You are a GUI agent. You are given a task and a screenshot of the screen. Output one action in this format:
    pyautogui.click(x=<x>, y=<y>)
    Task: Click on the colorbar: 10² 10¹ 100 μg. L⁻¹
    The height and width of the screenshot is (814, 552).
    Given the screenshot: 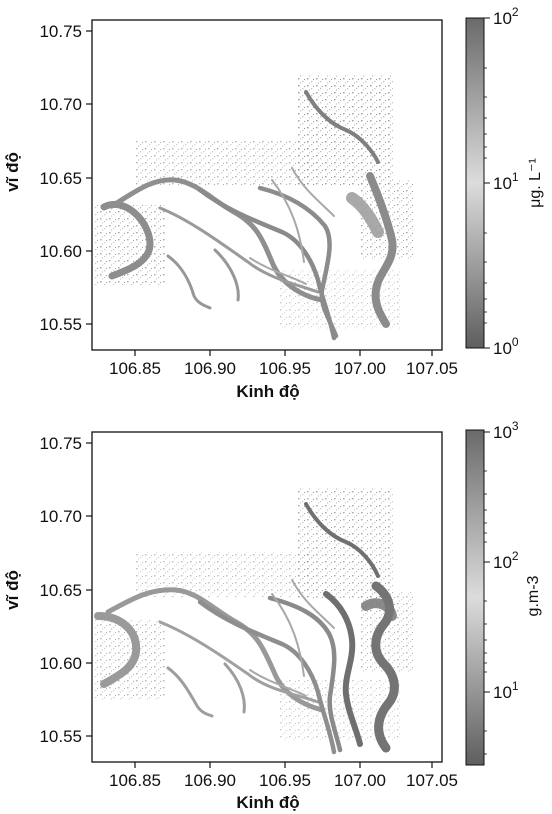 What is the action you would take?
    pyautogui.click(x=504, y=181)
    